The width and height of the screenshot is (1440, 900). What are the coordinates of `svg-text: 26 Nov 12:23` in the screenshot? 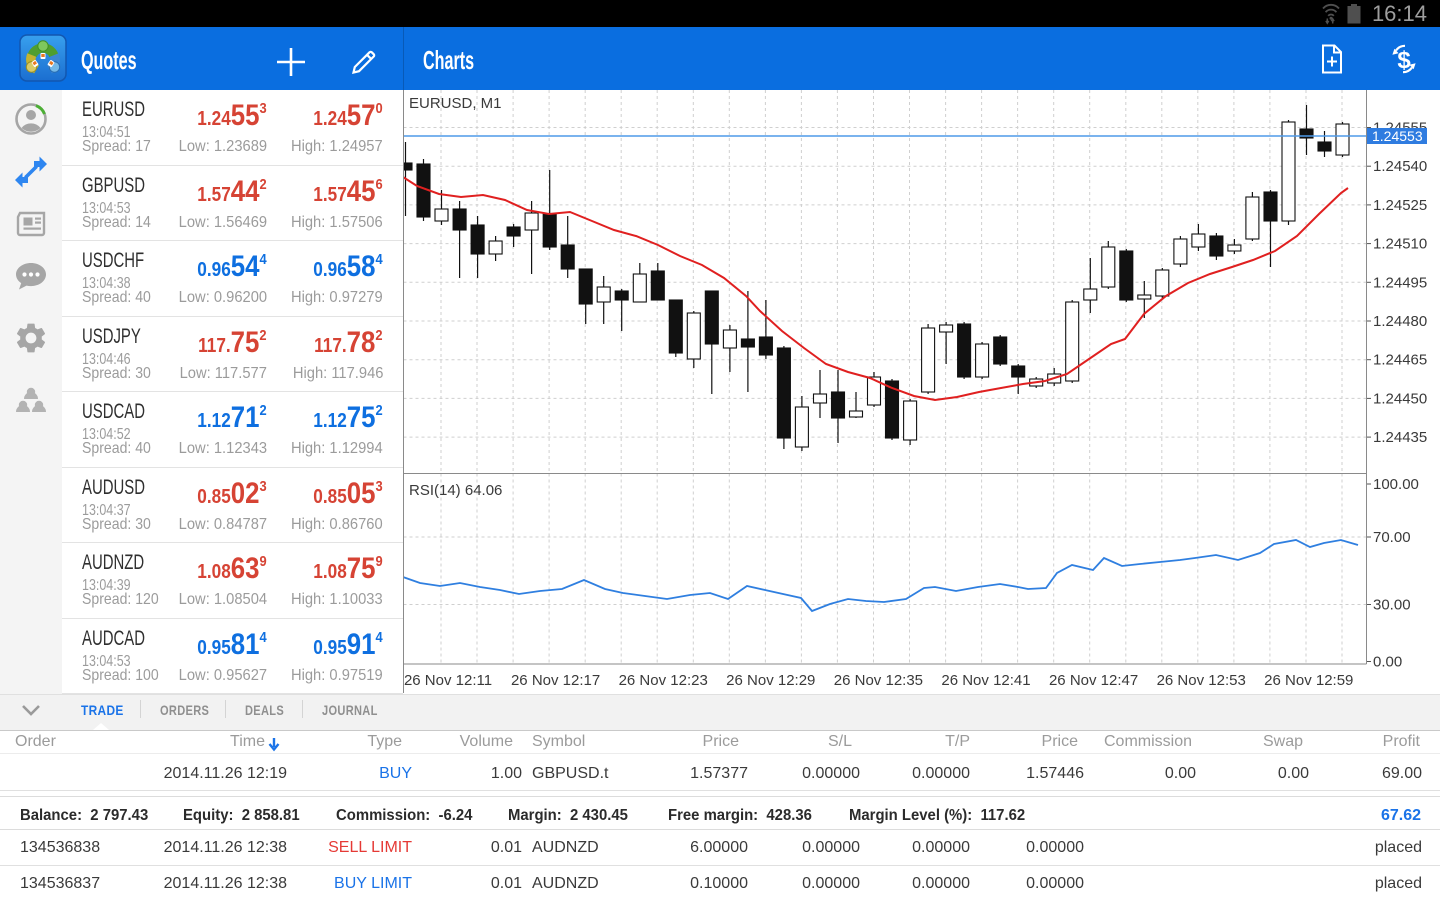 It's located at (663, 680).